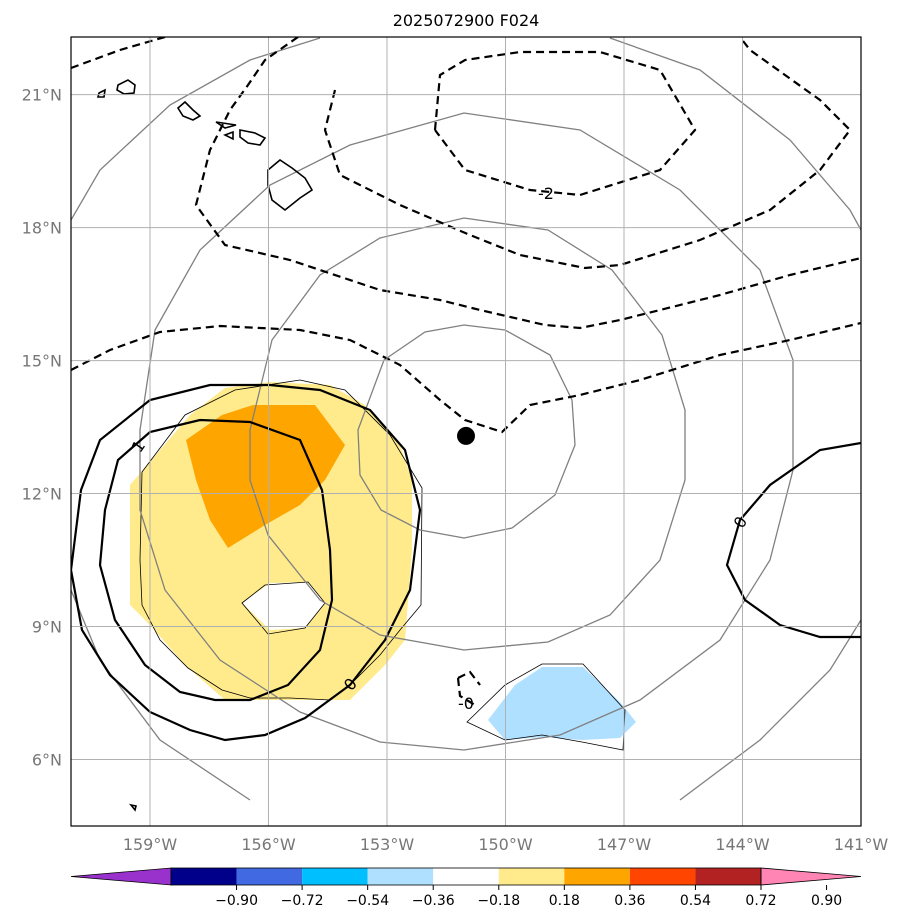  Describe the element at coordinates (695, 901) in the screenshot. I see `colorbar-label: 0.54` at that location.